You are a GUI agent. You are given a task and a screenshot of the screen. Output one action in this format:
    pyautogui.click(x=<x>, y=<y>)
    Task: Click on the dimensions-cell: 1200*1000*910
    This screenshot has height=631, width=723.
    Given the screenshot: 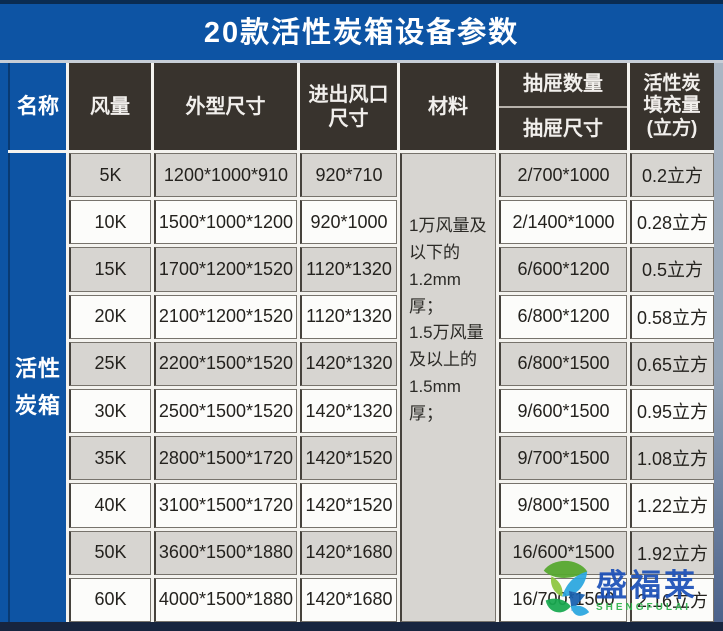 What is the action you would take?
    pyautogui.click(x=225, y=175)
    